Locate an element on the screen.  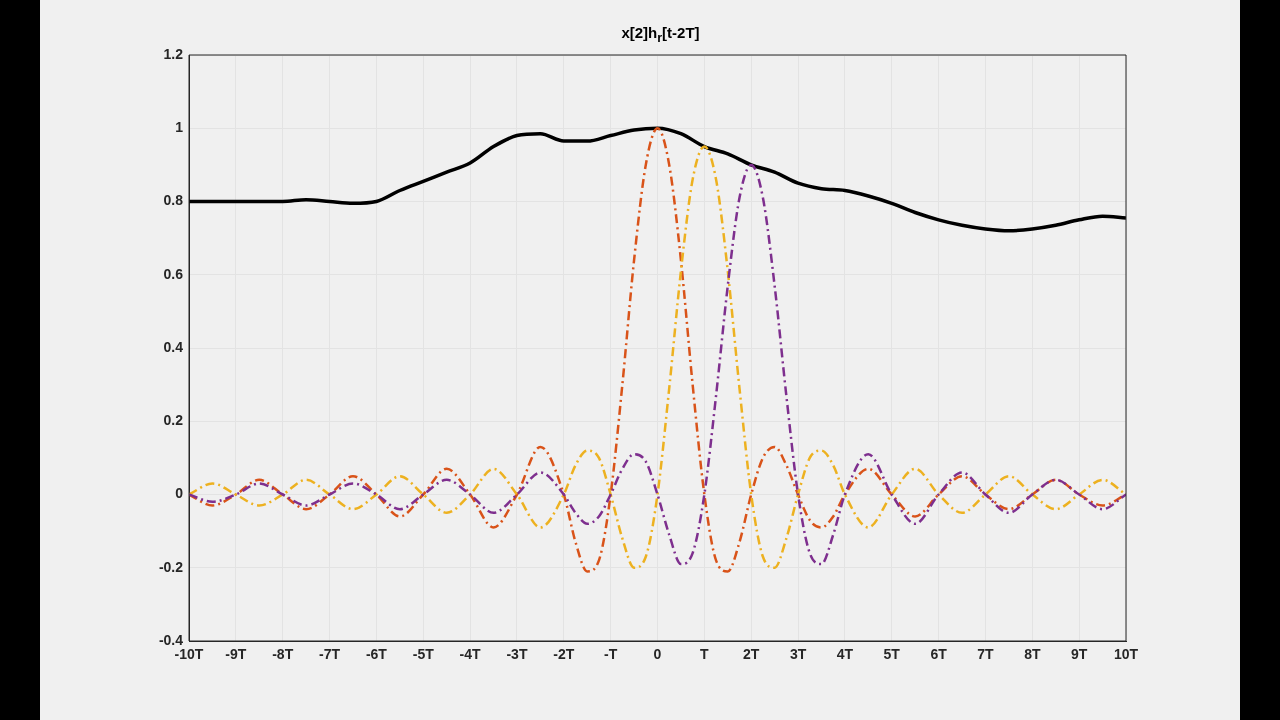
x-tick-label: -3T is located at coordinates (517, 654).